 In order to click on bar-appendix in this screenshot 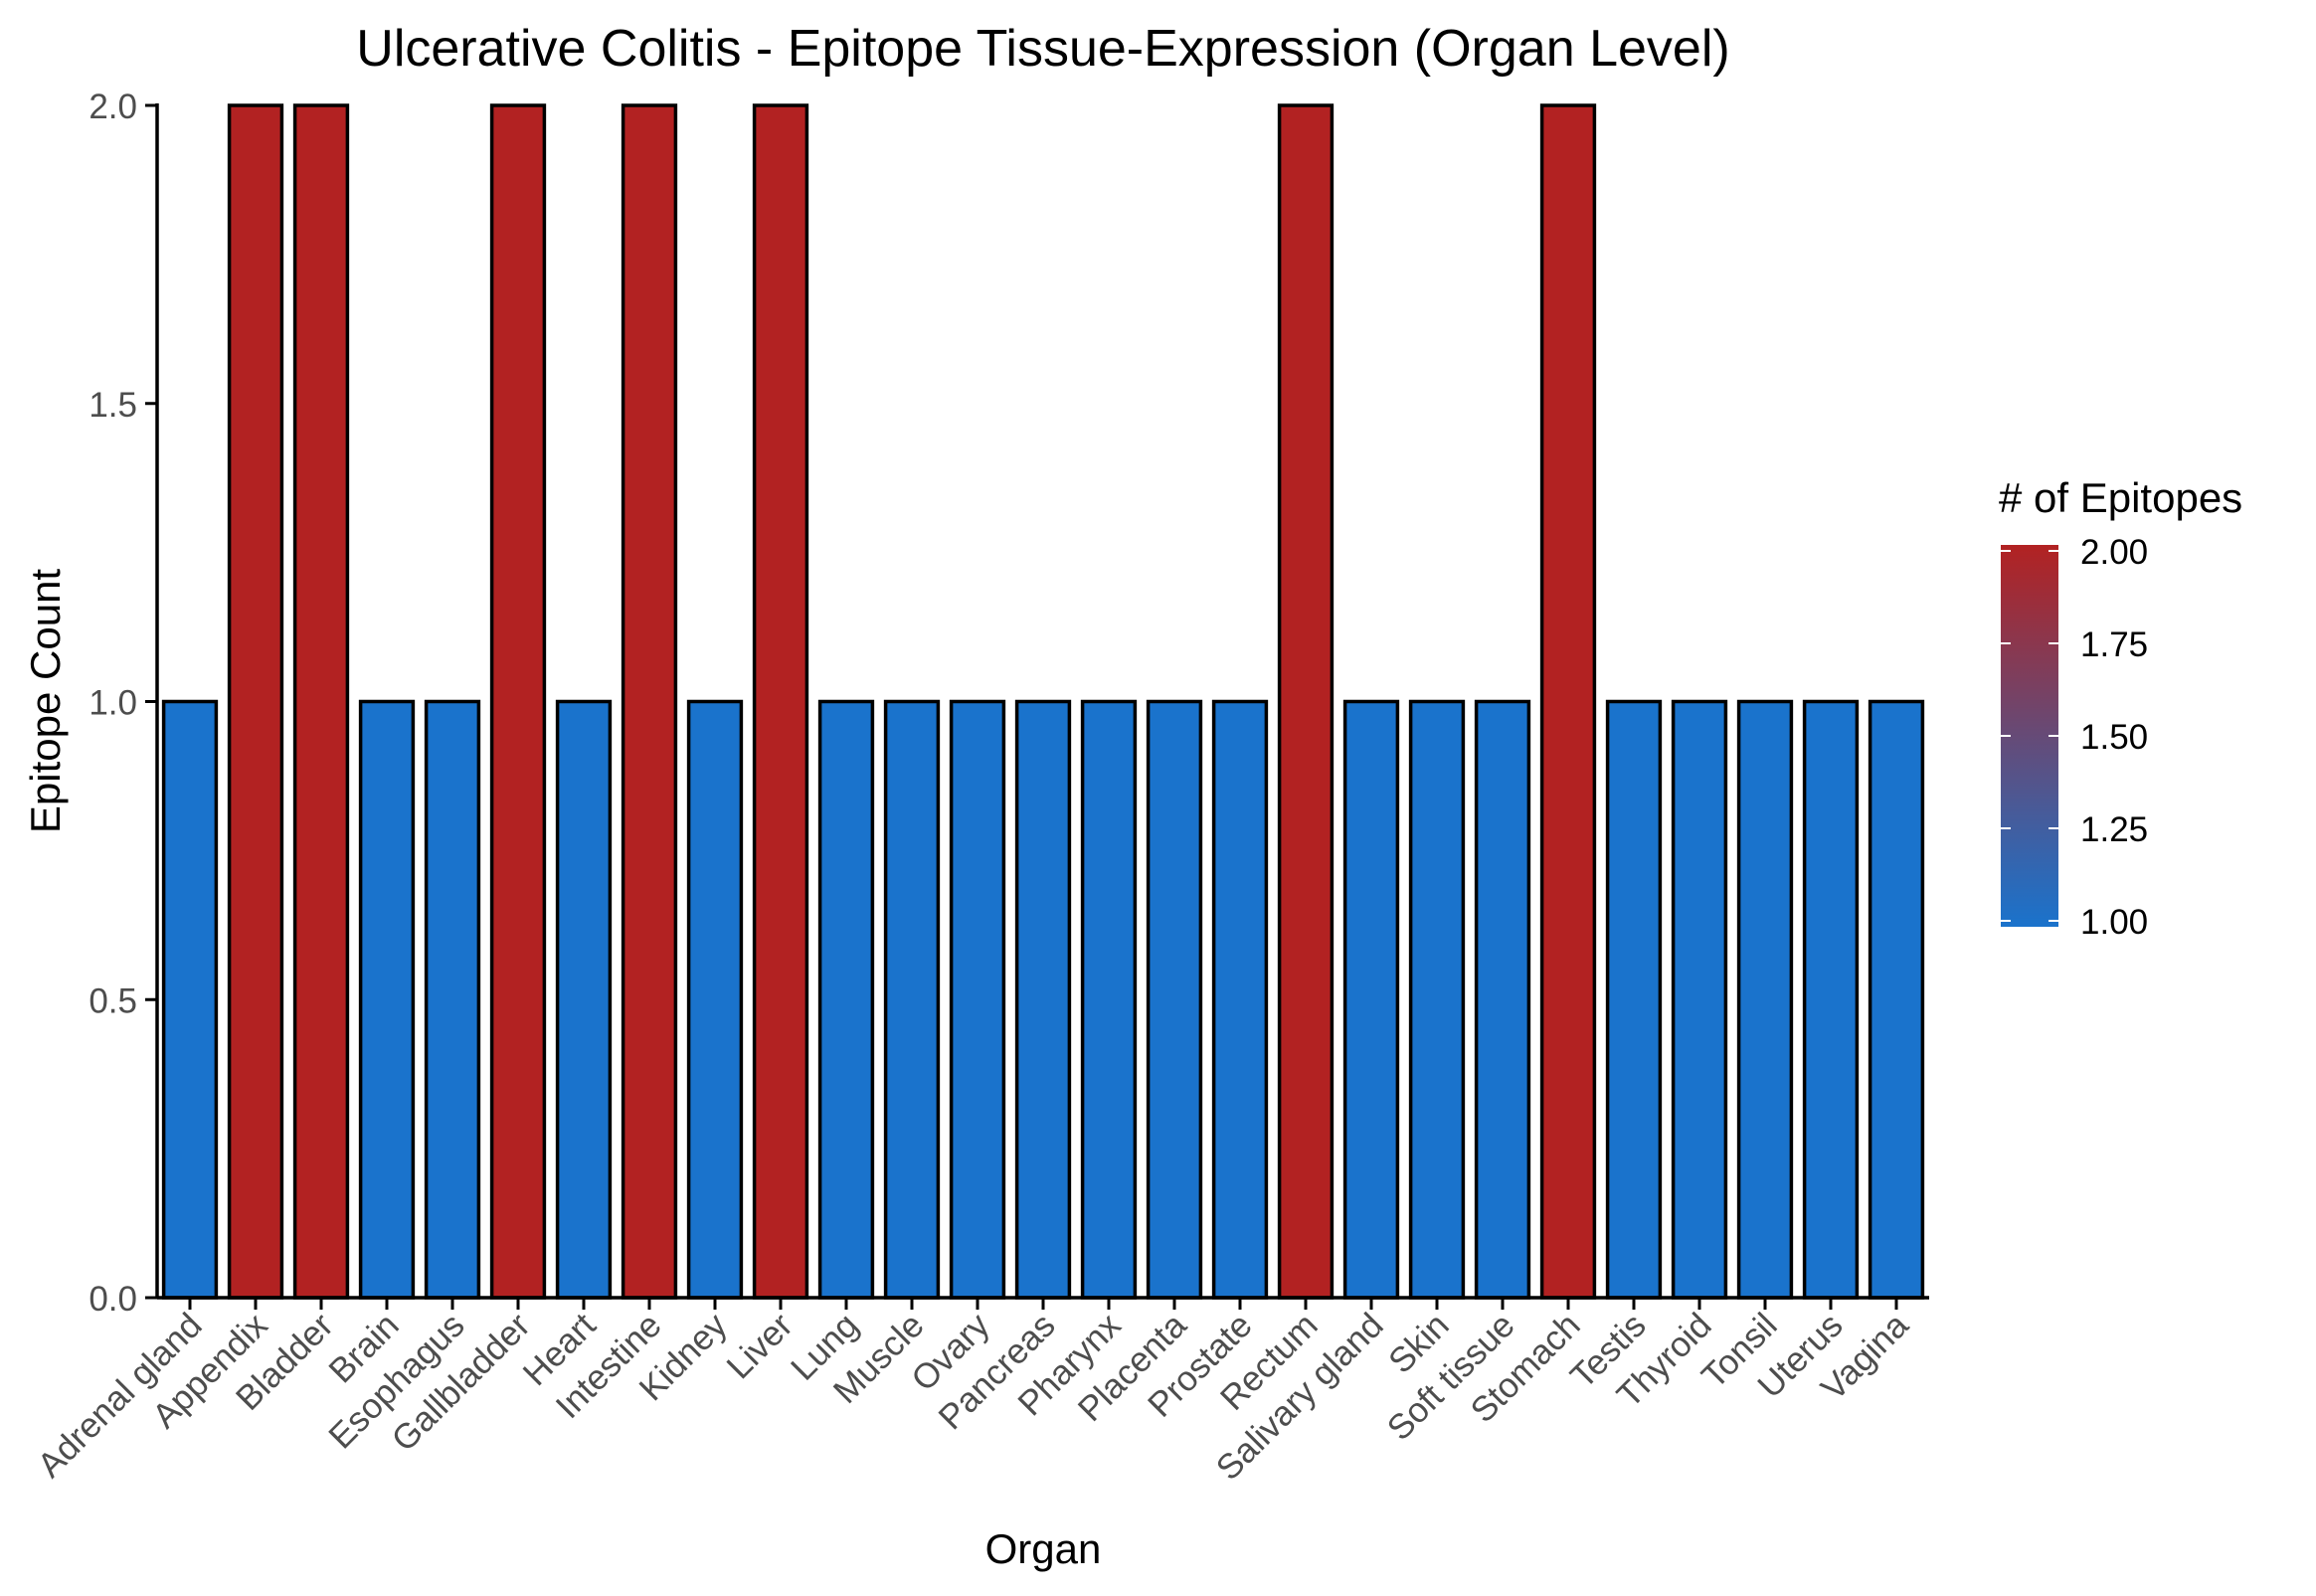, I will do `click(256, 702)`.